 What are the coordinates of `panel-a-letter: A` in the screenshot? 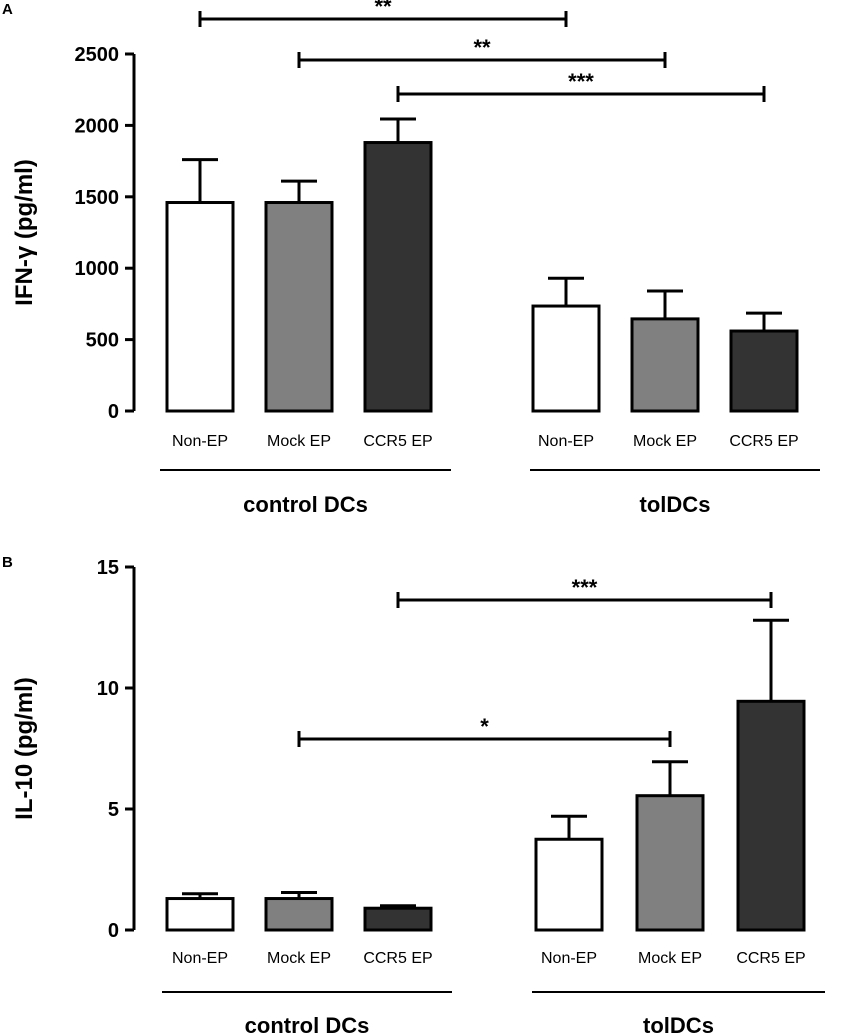 It's located at (7, 9).